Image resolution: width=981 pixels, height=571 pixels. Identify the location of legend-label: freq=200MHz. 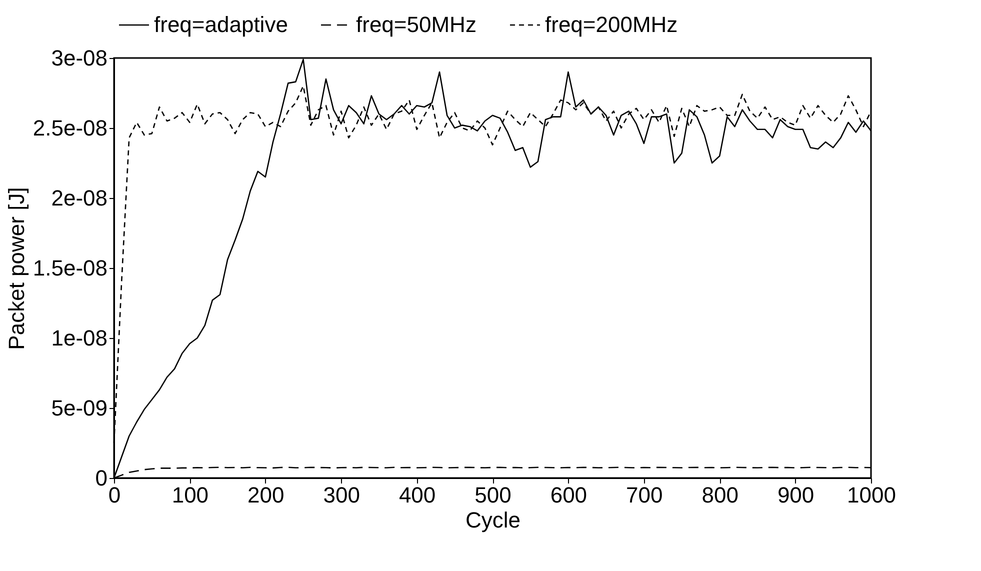
(611, 24).